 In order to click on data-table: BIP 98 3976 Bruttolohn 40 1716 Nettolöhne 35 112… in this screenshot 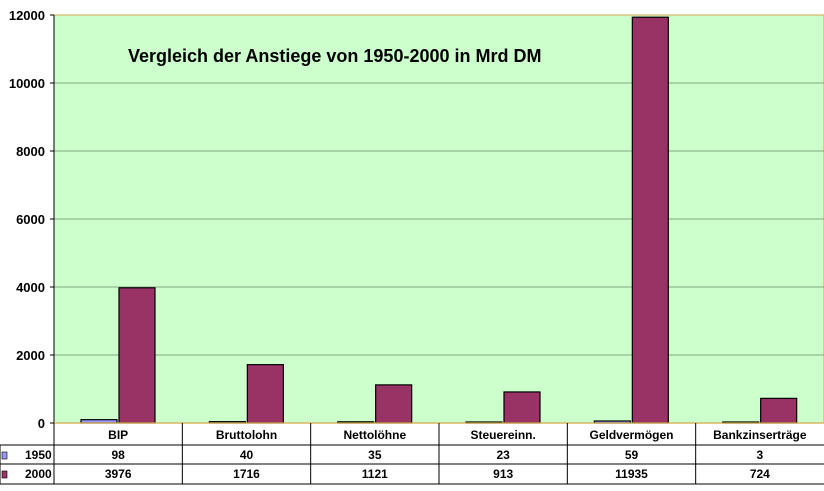, I will do `click(412, 454)`.